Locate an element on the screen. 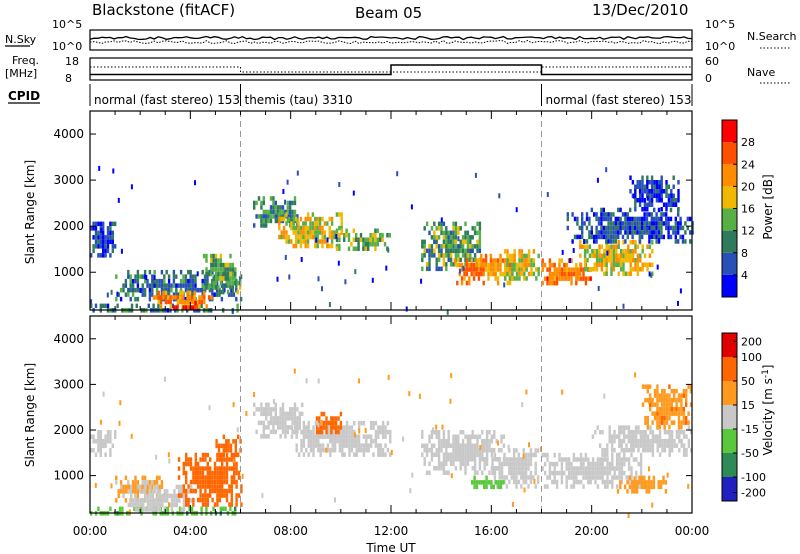  power-colorbar: 4 8 12 16 20 24 28 Power [dB] is located at coordinates (748, 208).